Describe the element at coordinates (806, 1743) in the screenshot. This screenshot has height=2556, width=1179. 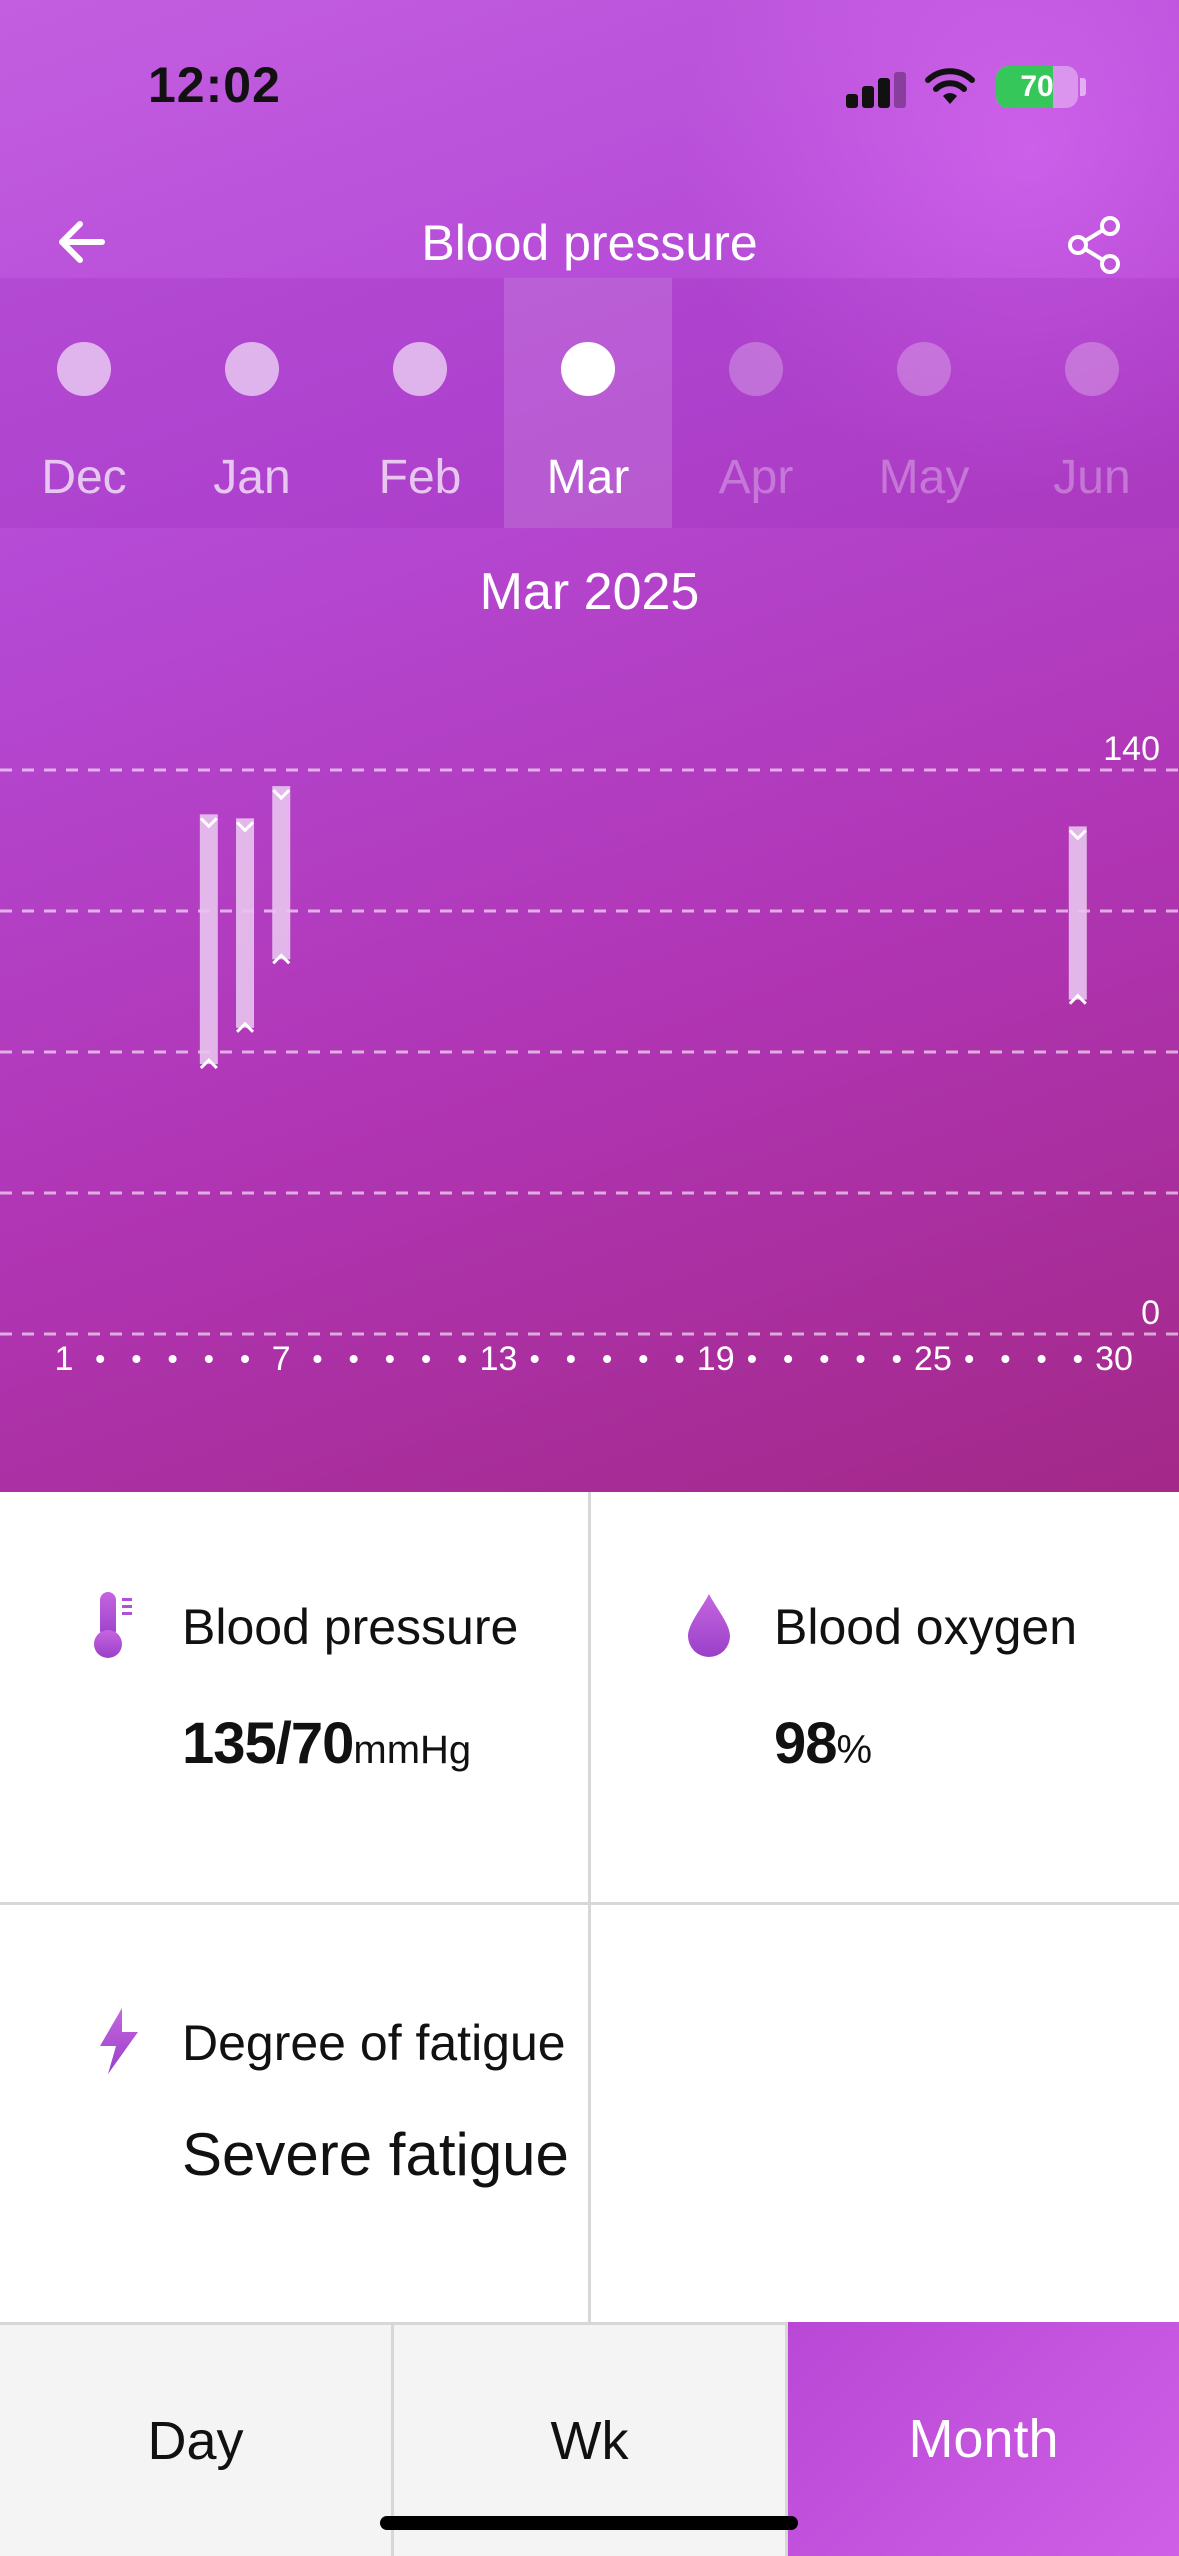
I see `blood-oxygen-reading: 98` at that location.